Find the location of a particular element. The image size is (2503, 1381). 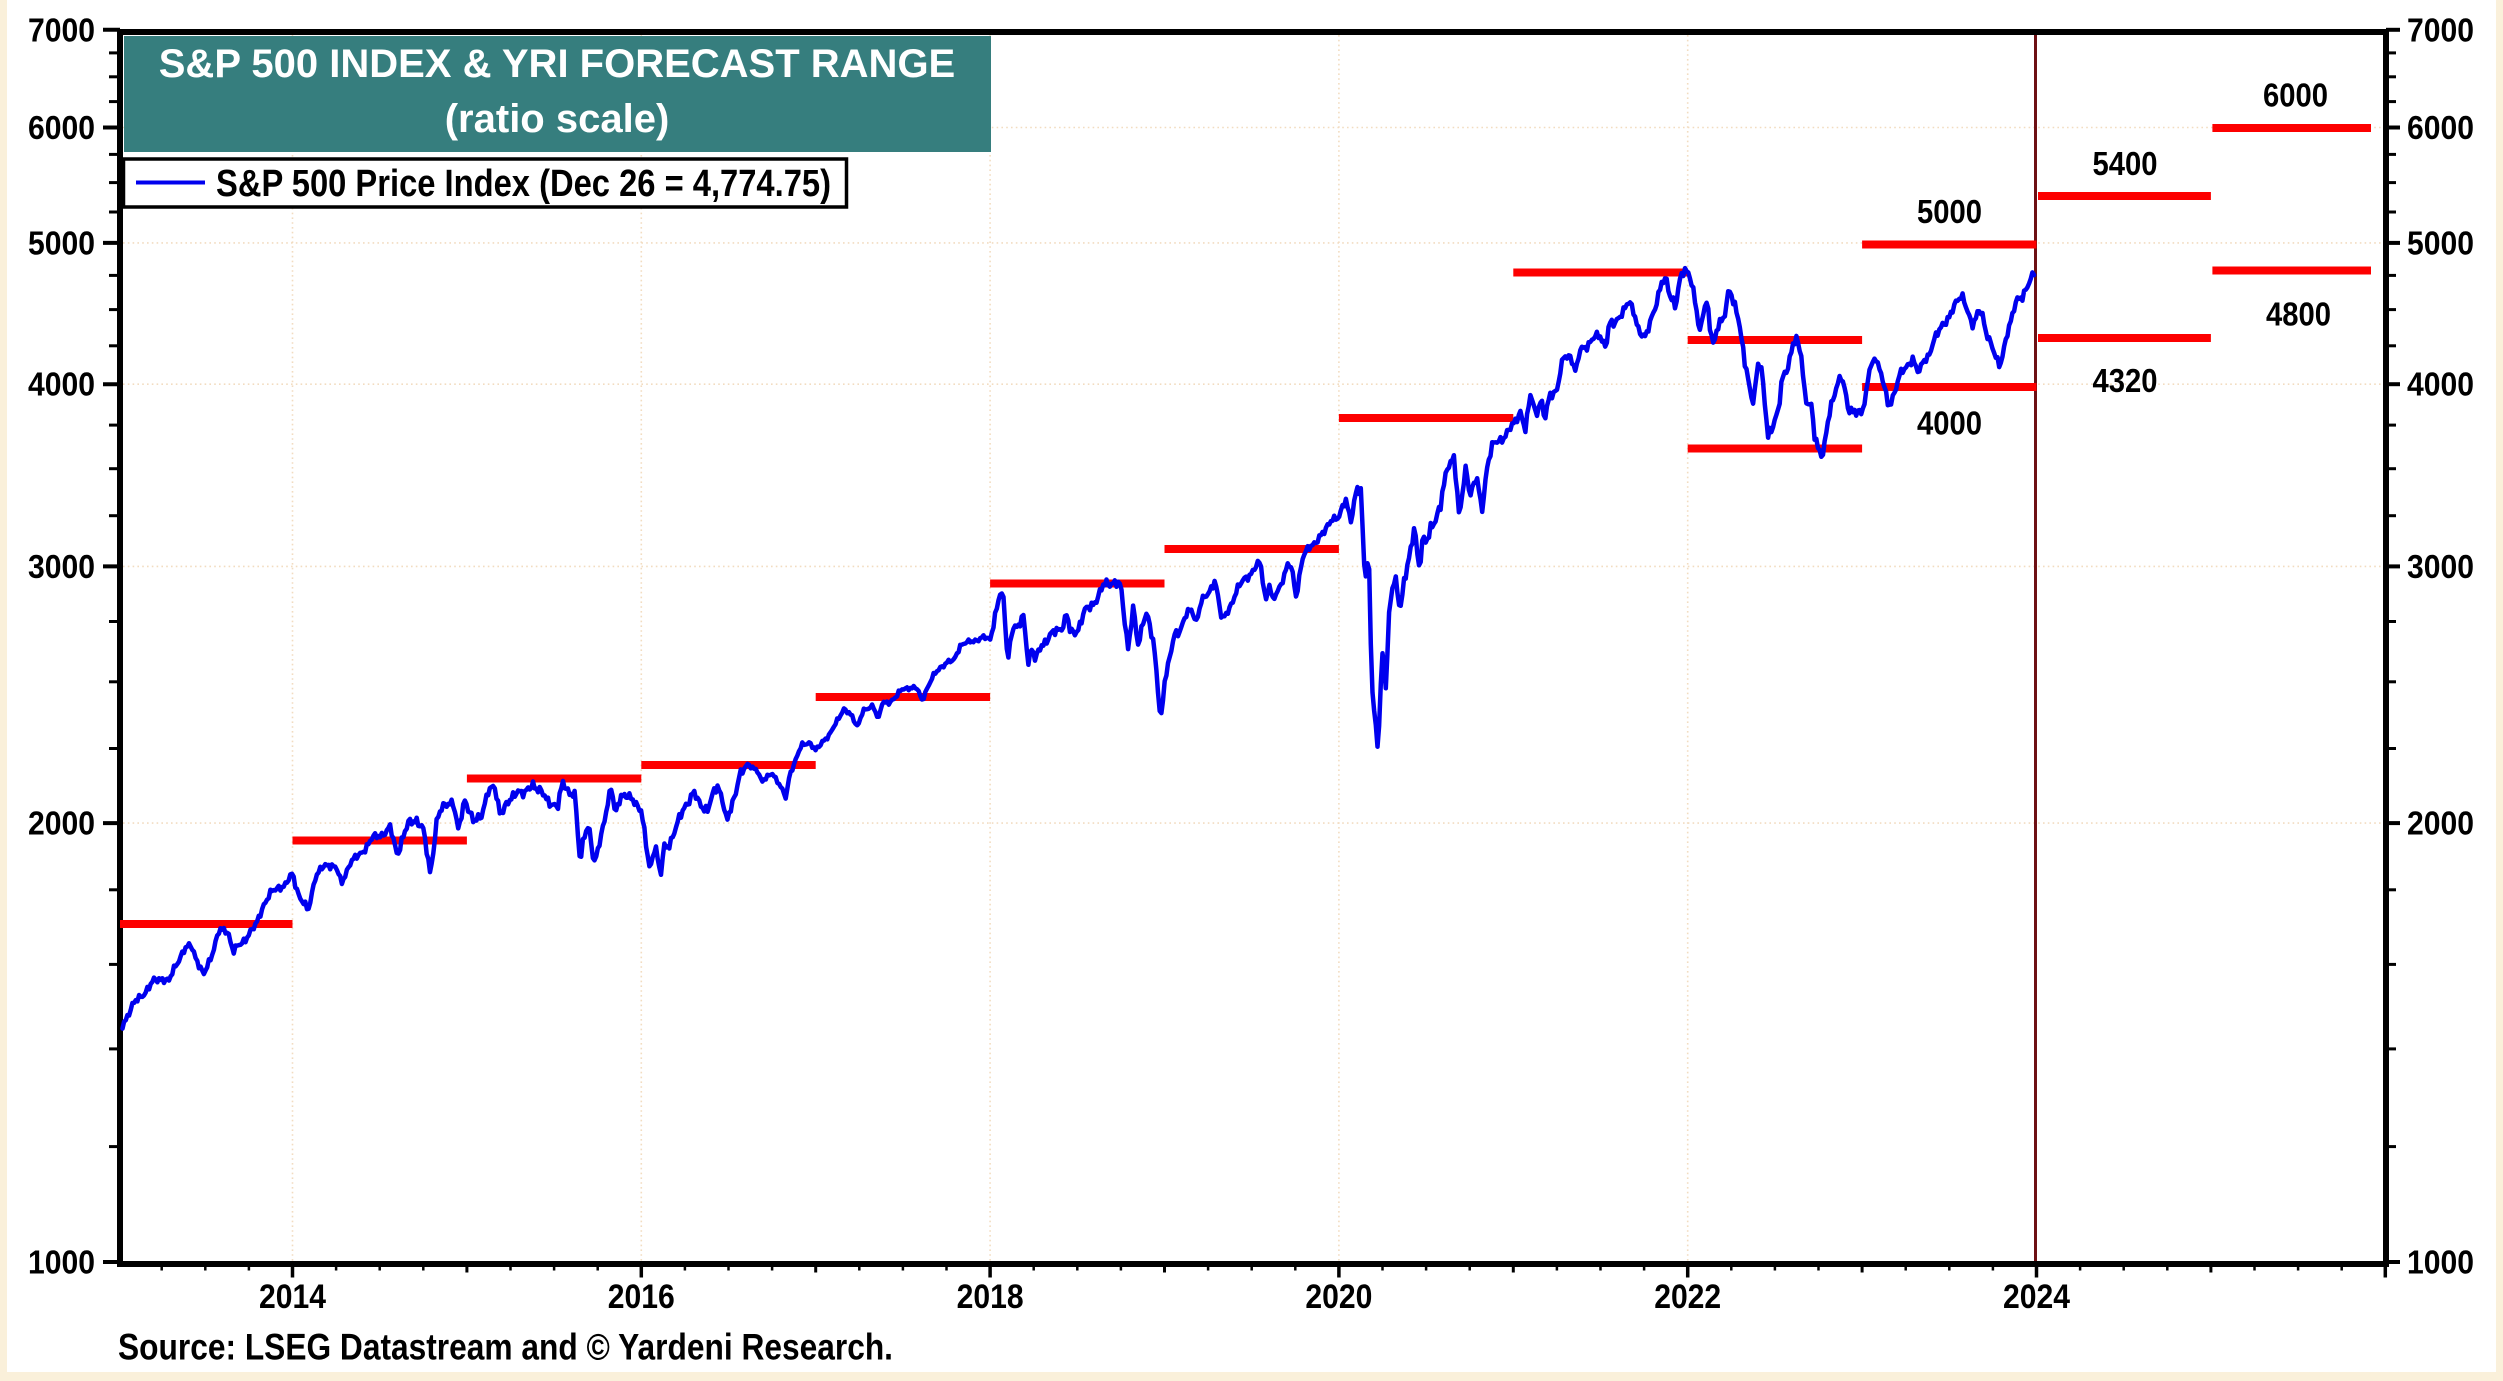

svg-text:S&P 500 INDEX & YRI FORECAST R: S&P 500 INDEX & YRI FORECAST RANGE is located at coordinates (557, 64).